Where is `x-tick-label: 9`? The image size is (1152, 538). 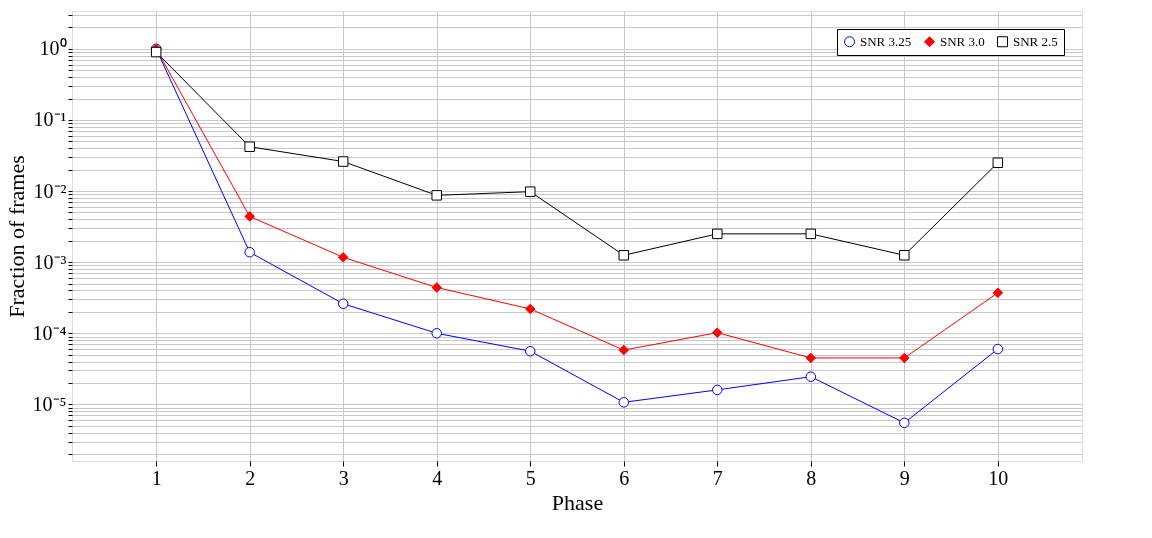
x-tick-label: 9 is located at coordinates (904, 477).